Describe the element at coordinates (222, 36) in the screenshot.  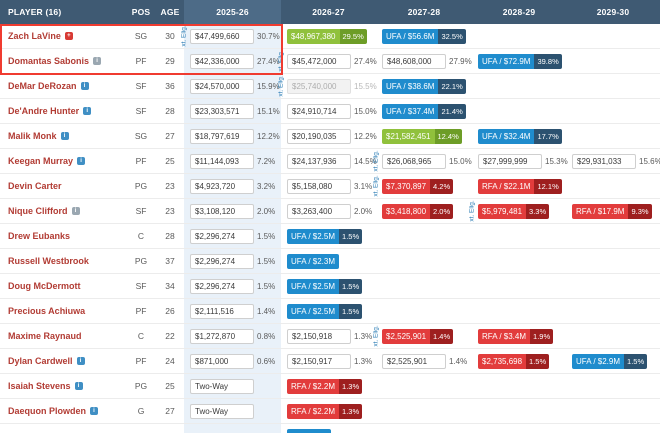
I see `salary-value-box: $47,499,660` at that location.